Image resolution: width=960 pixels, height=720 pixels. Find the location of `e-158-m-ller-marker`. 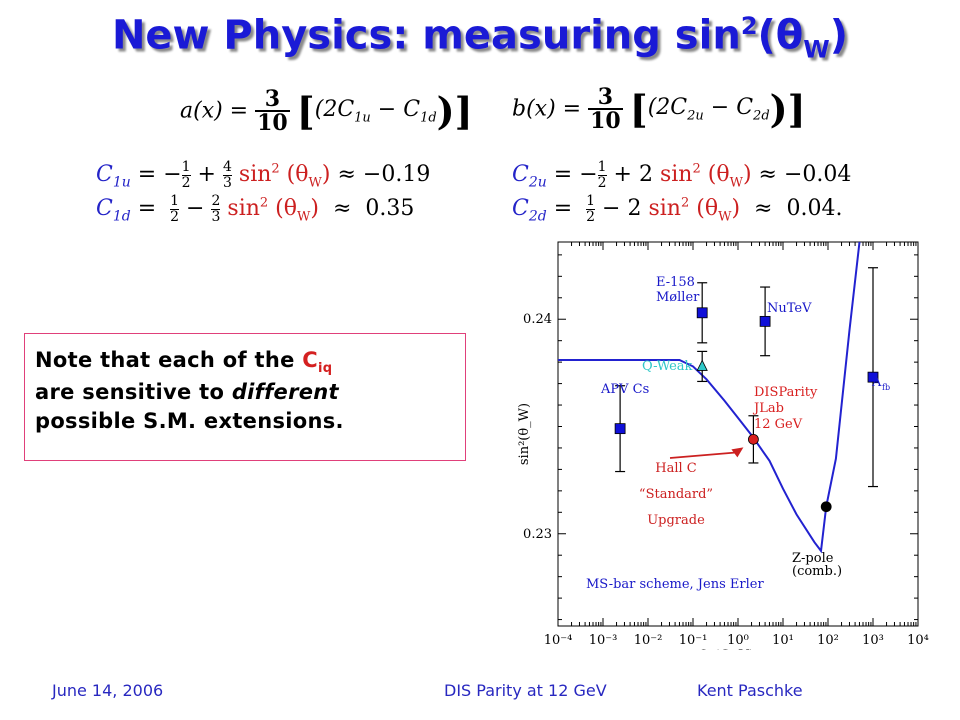

e-158-m-ller-marker is located at coordinates (702, 313).